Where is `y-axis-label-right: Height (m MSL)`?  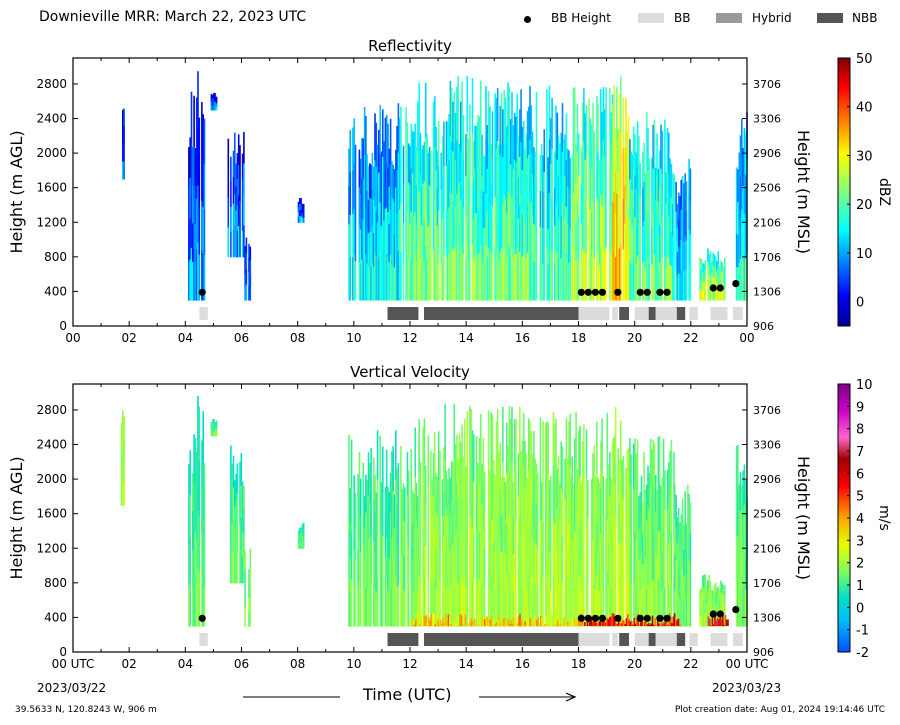 y-axis-label-right: Height (m MSL) is located at coordinates (803, 192).